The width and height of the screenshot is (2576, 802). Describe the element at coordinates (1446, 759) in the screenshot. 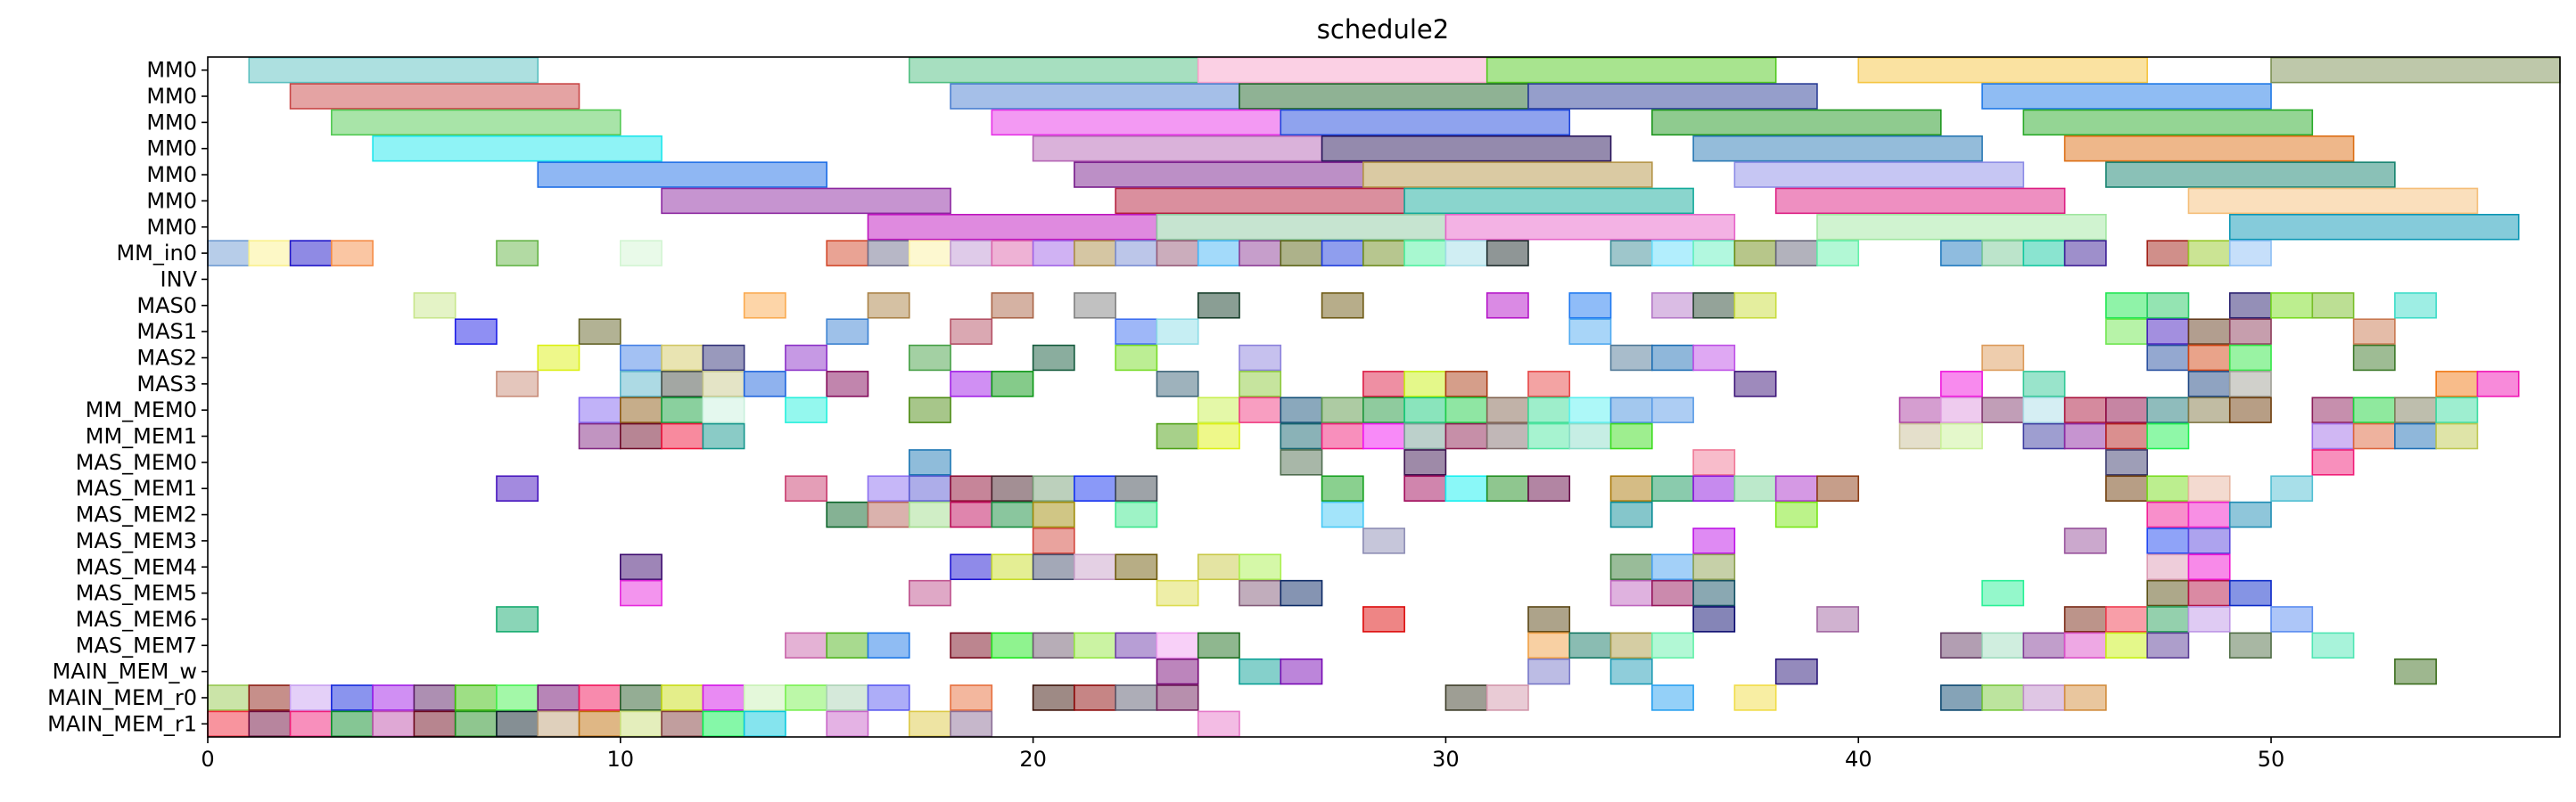

I see `x-tick-label: 30` at that location.